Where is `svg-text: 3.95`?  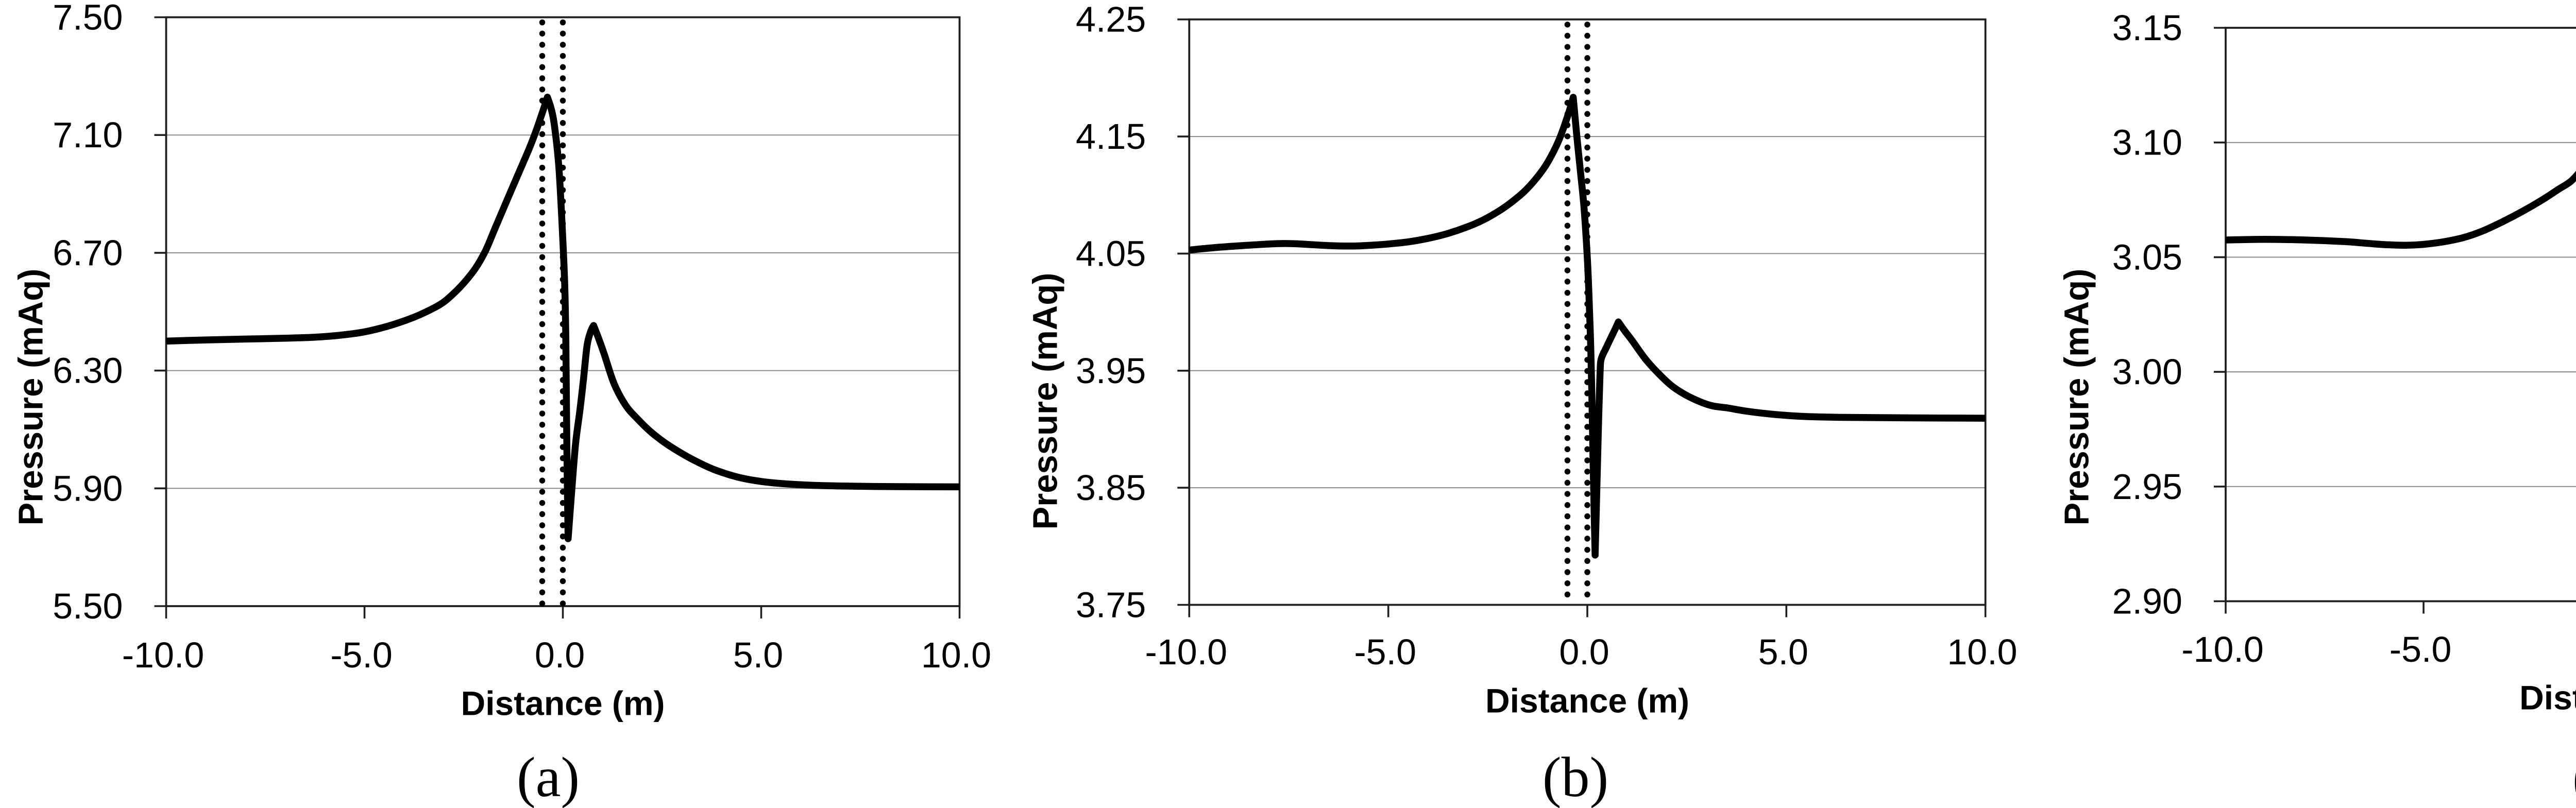 svg-text: 3.95 is located at coordinates (1111, 371).